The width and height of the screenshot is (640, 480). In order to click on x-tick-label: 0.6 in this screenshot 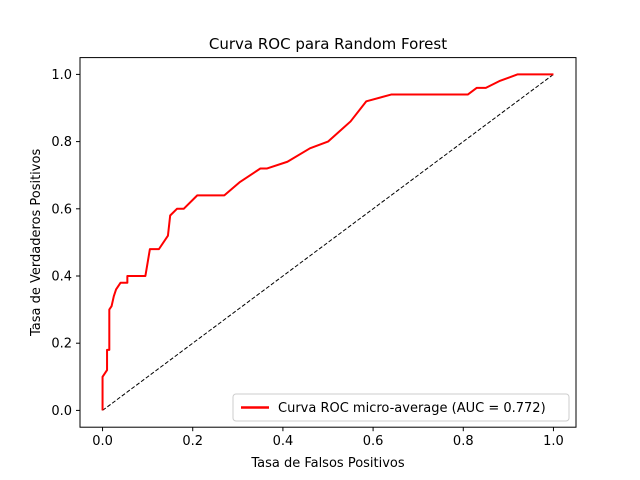, I will do `click(373, 441)`.